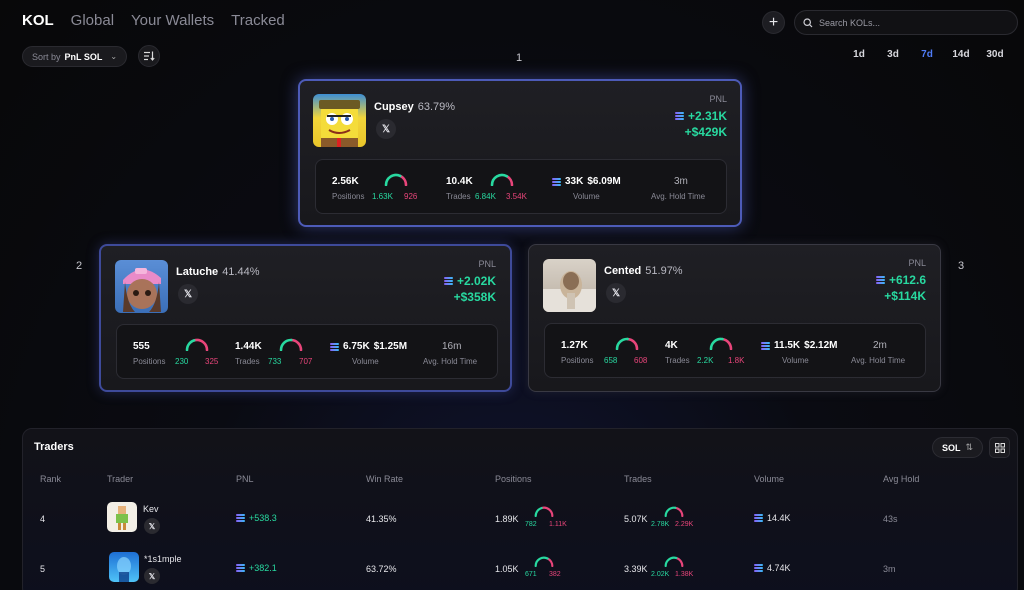 The height and width of the screenshot is (590, 1024). Describe the element at coordinates (961, 54) in the screenshot. I see `period-14d: 14d` at that location.